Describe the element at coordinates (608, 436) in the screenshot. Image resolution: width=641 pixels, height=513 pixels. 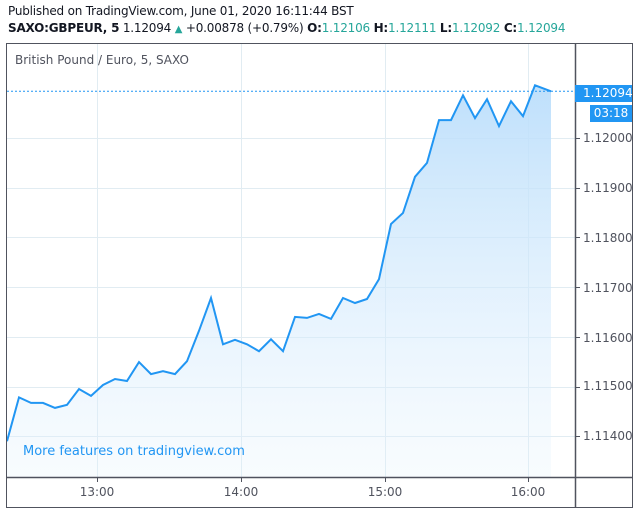
I see `price-axis-label: 1.11400` at that location.